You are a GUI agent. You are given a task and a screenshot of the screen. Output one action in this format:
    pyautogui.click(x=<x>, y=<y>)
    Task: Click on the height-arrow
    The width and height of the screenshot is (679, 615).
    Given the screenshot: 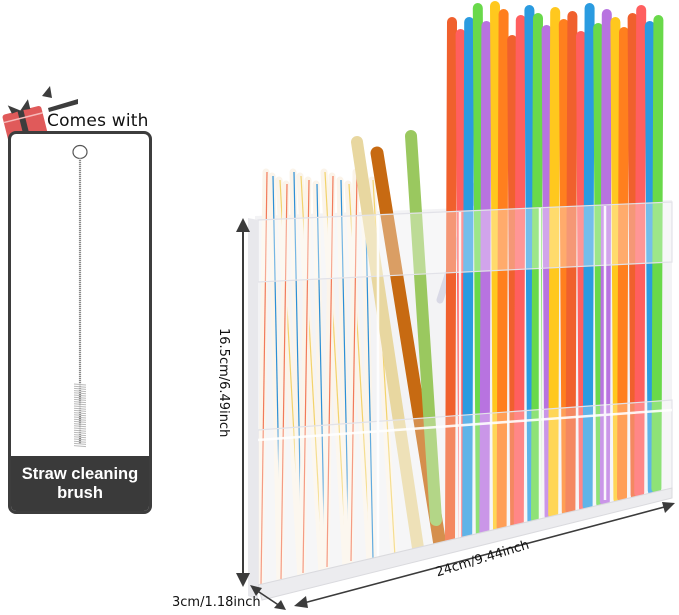 What is the action you would take?
    pyautogui.click(x=243, y=402)
    